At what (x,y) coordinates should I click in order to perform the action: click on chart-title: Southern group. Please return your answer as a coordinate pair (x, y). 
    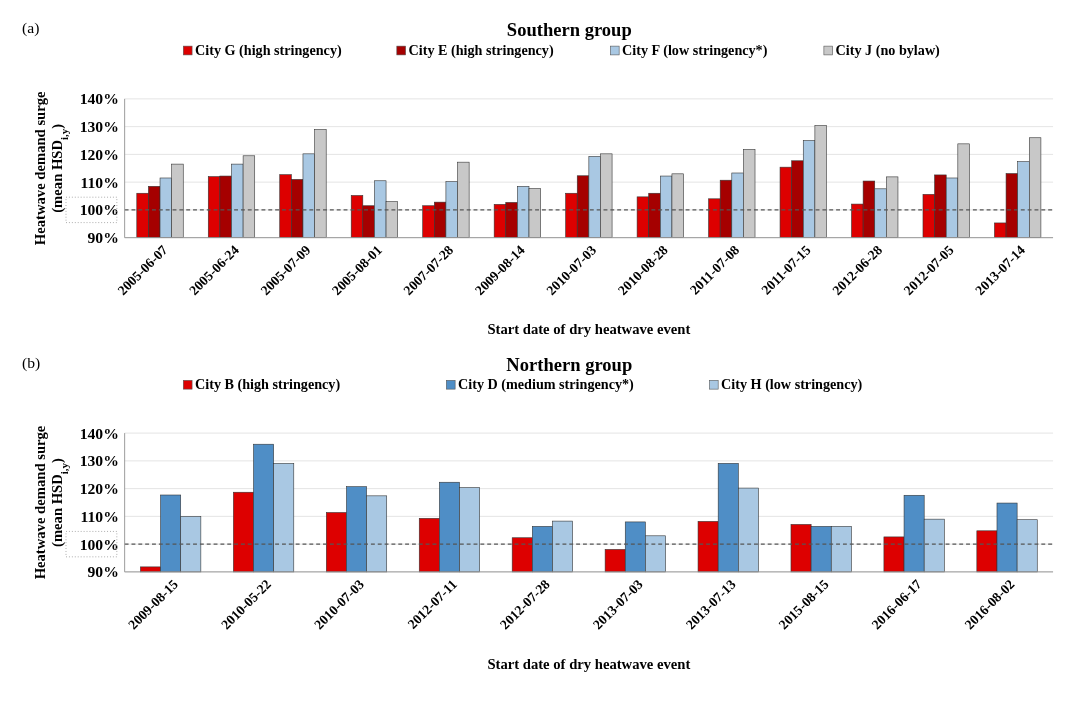
    Looking at the image, I should click on (569, 30).